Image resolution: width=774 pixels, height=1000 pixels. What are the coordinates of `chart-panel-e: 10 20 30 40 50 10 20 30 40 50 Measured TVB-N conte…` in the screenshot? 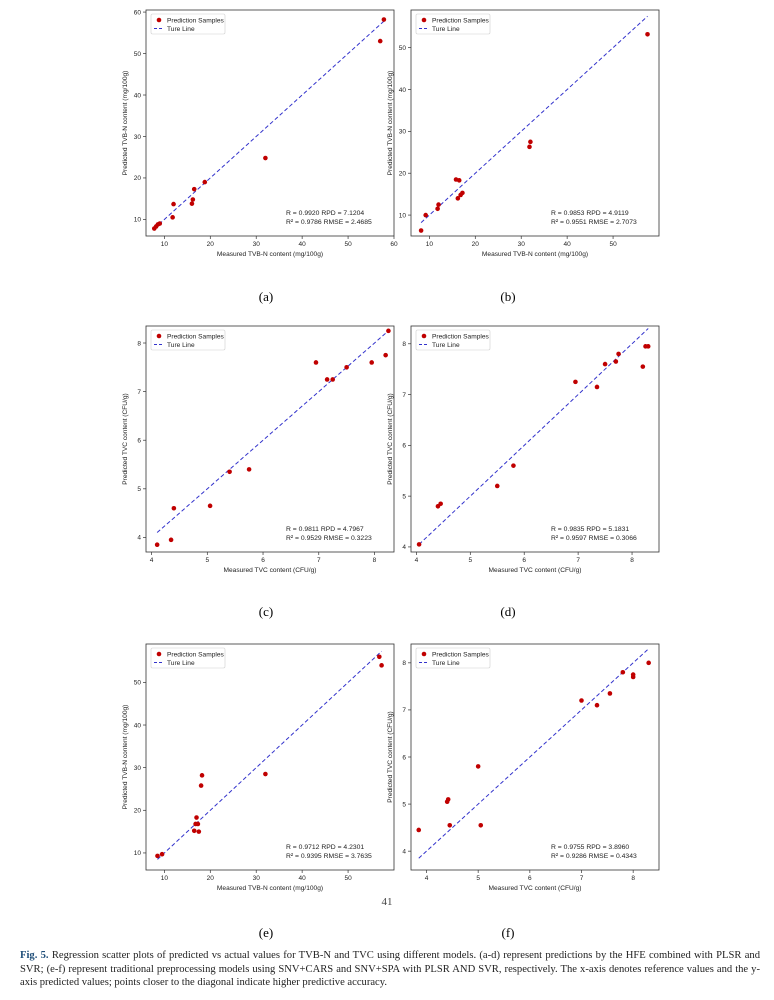 It's located at (256, 770).